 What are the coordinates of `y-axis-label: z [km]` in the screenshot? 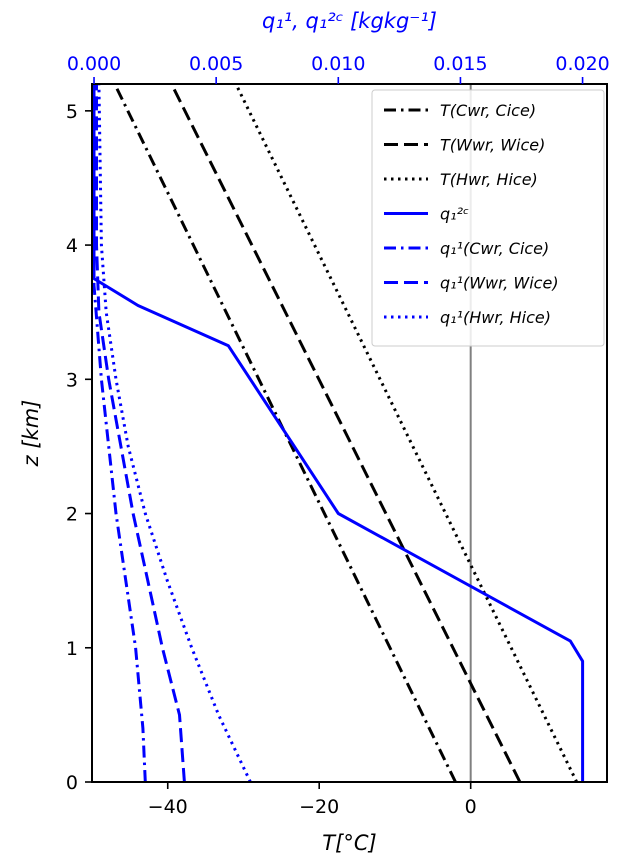 It's located at (31, 434).